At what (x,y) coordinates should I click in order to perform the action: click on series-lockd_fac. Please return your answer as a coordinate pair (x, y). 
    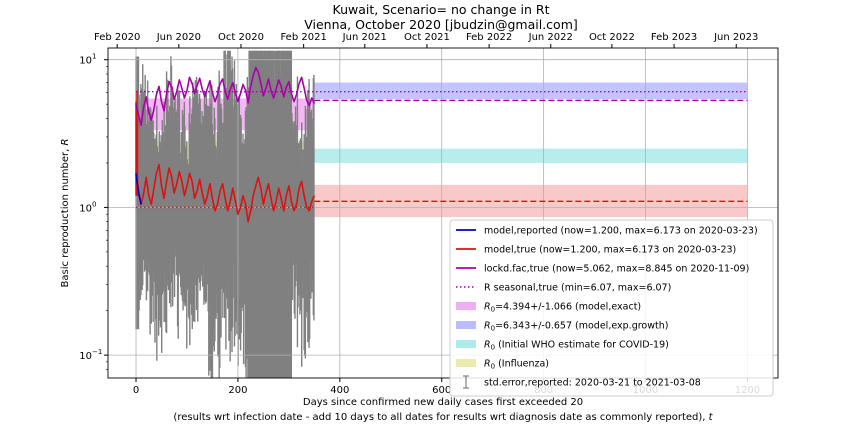
    Looking at the image, I should click on (225, 96).